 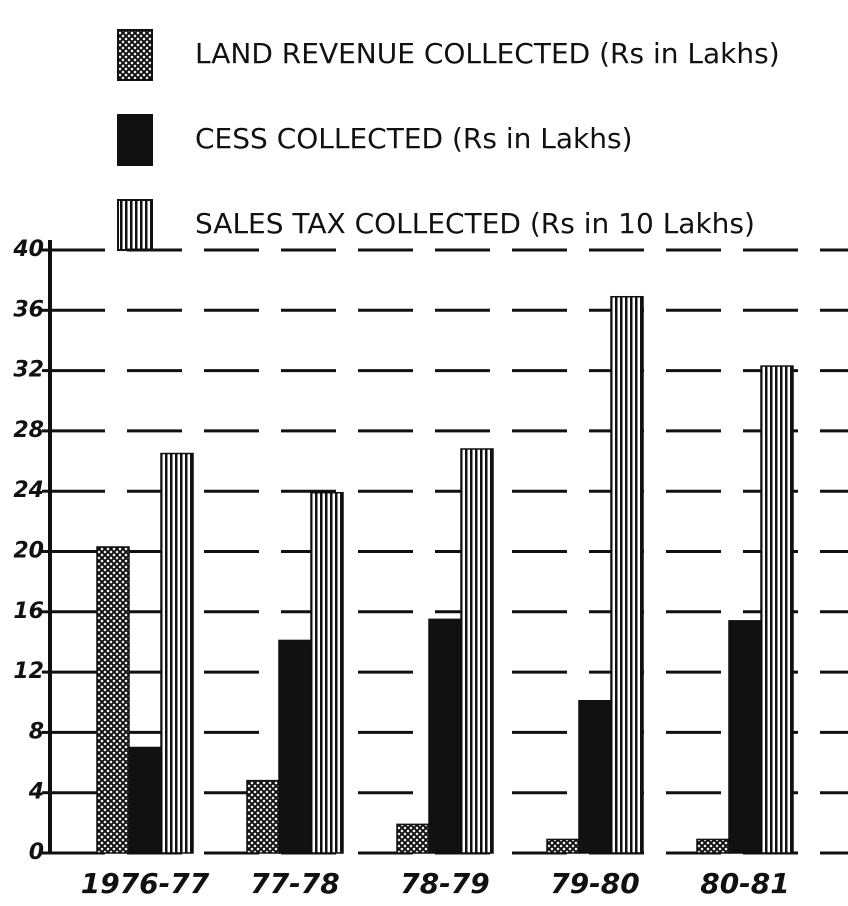 I want to click on y-tick-label: 4, so click(x=36, y=792).